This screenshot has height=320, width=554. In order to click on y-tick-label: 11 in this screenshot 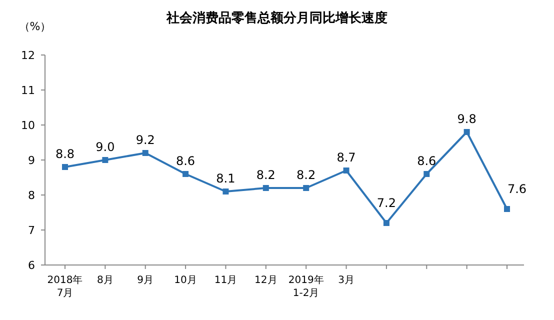, I will do `click(28, 90)`.